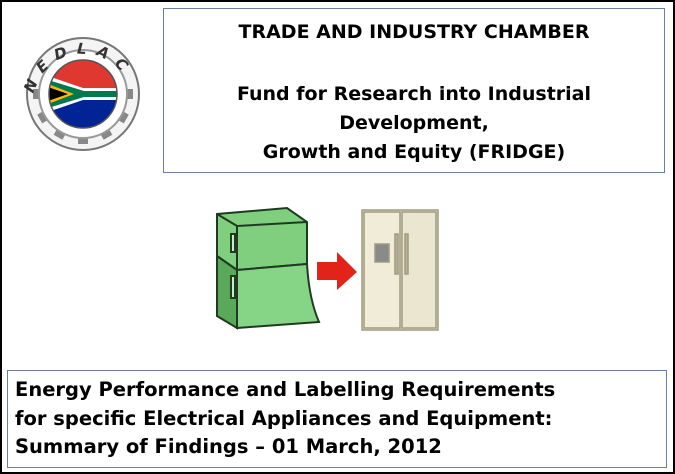 Image resolution: width=675 pixels, height=474 pixels. I want to click on new-fridge, so click(400, 270).